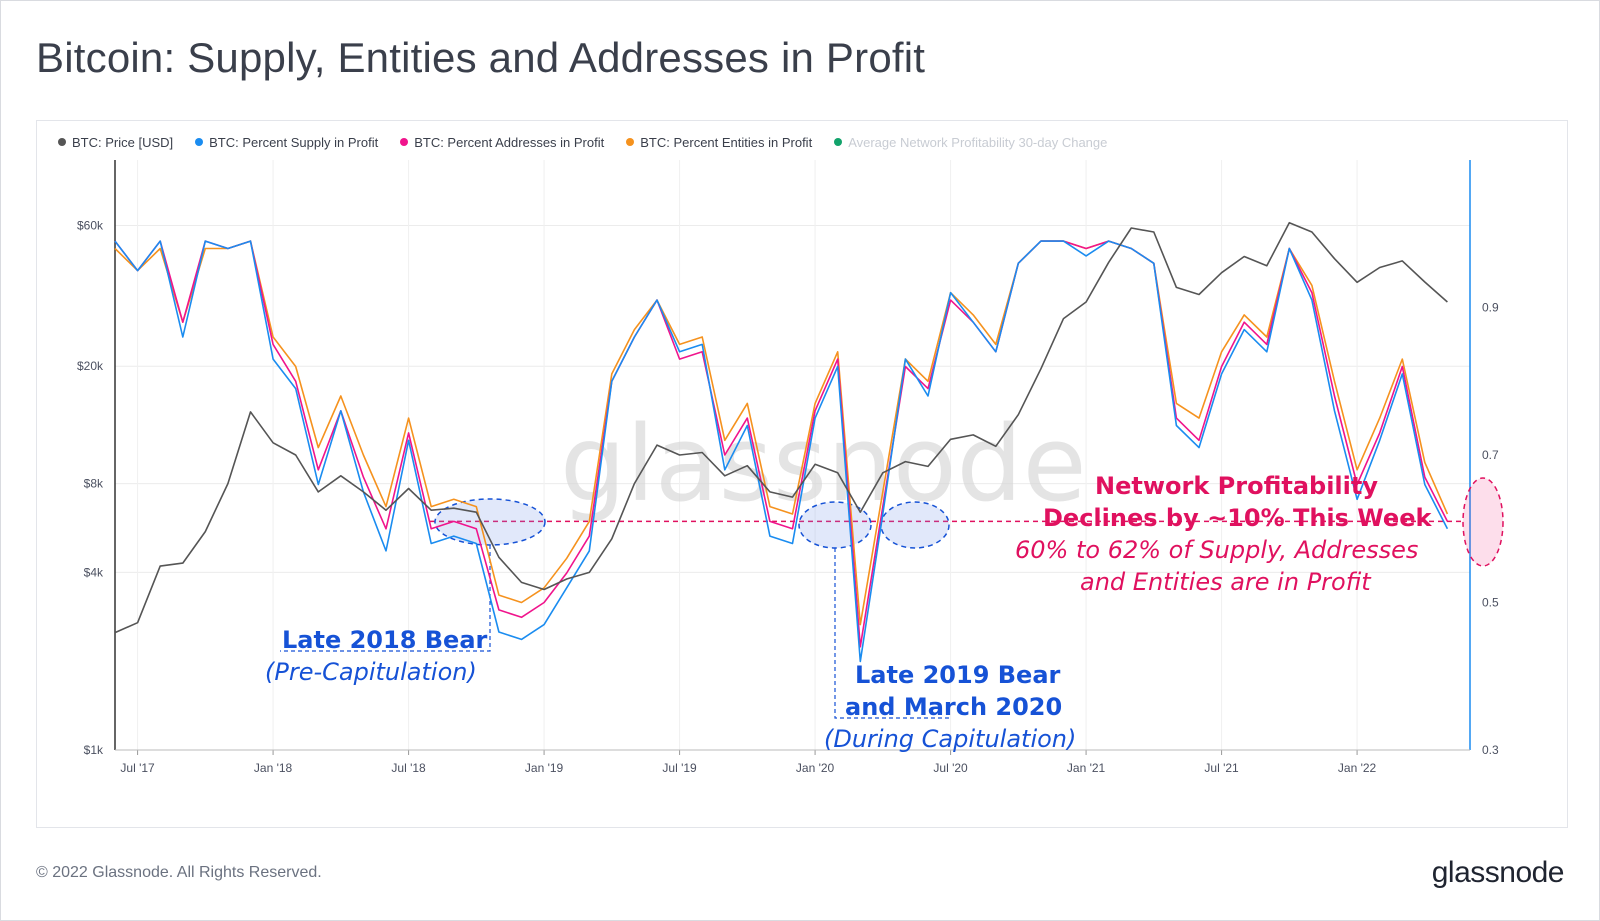 The width and height of the screenshot is (1600, 921). I want to click on x-tick-label: Jan '19, so click(544, 768).